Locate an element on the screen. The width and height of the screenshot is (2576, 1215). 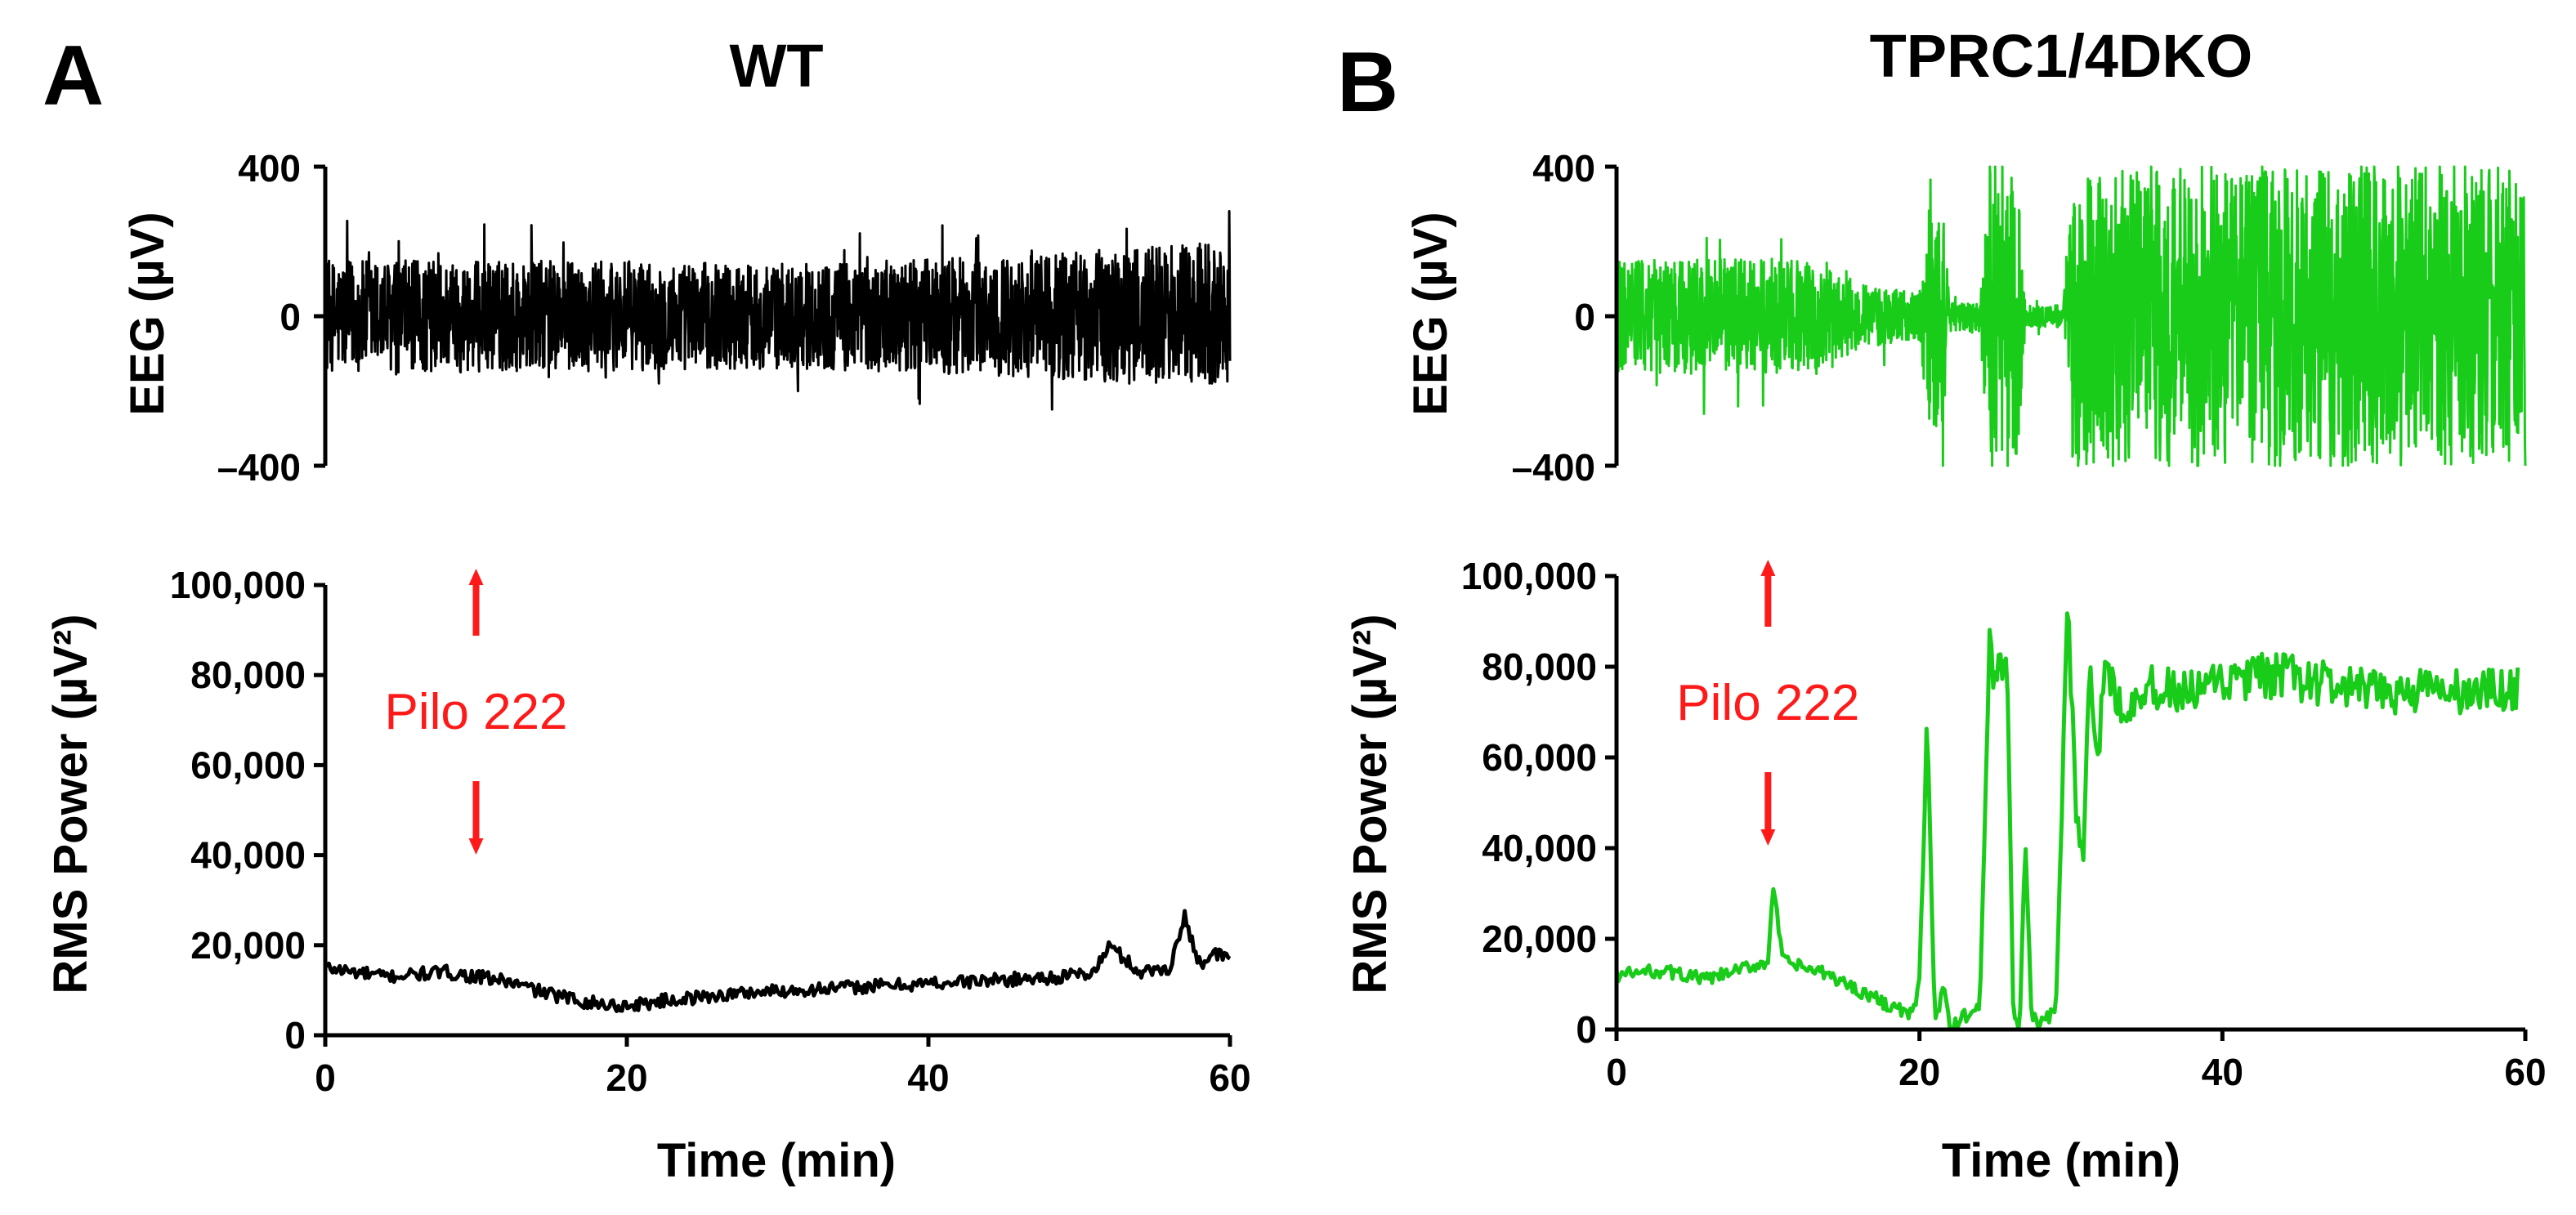
dko-eeg-ytick-0: 0 is located at coordinates (1584, 317).